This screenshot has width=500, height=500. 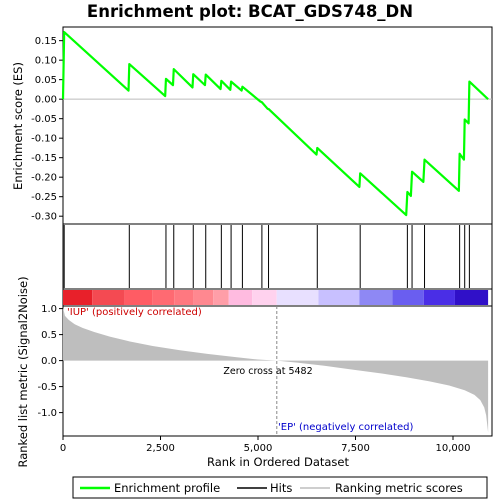 I want to click on ranked-list-color-bar, so click(x=277, y=297).